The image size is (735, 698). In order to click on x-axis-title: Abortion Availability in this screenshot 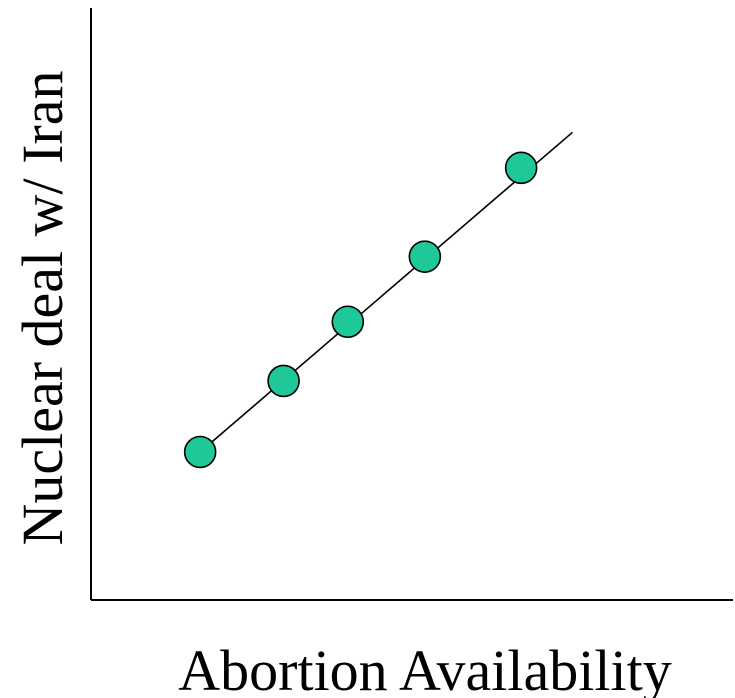, I will do `click(424, 668)`.